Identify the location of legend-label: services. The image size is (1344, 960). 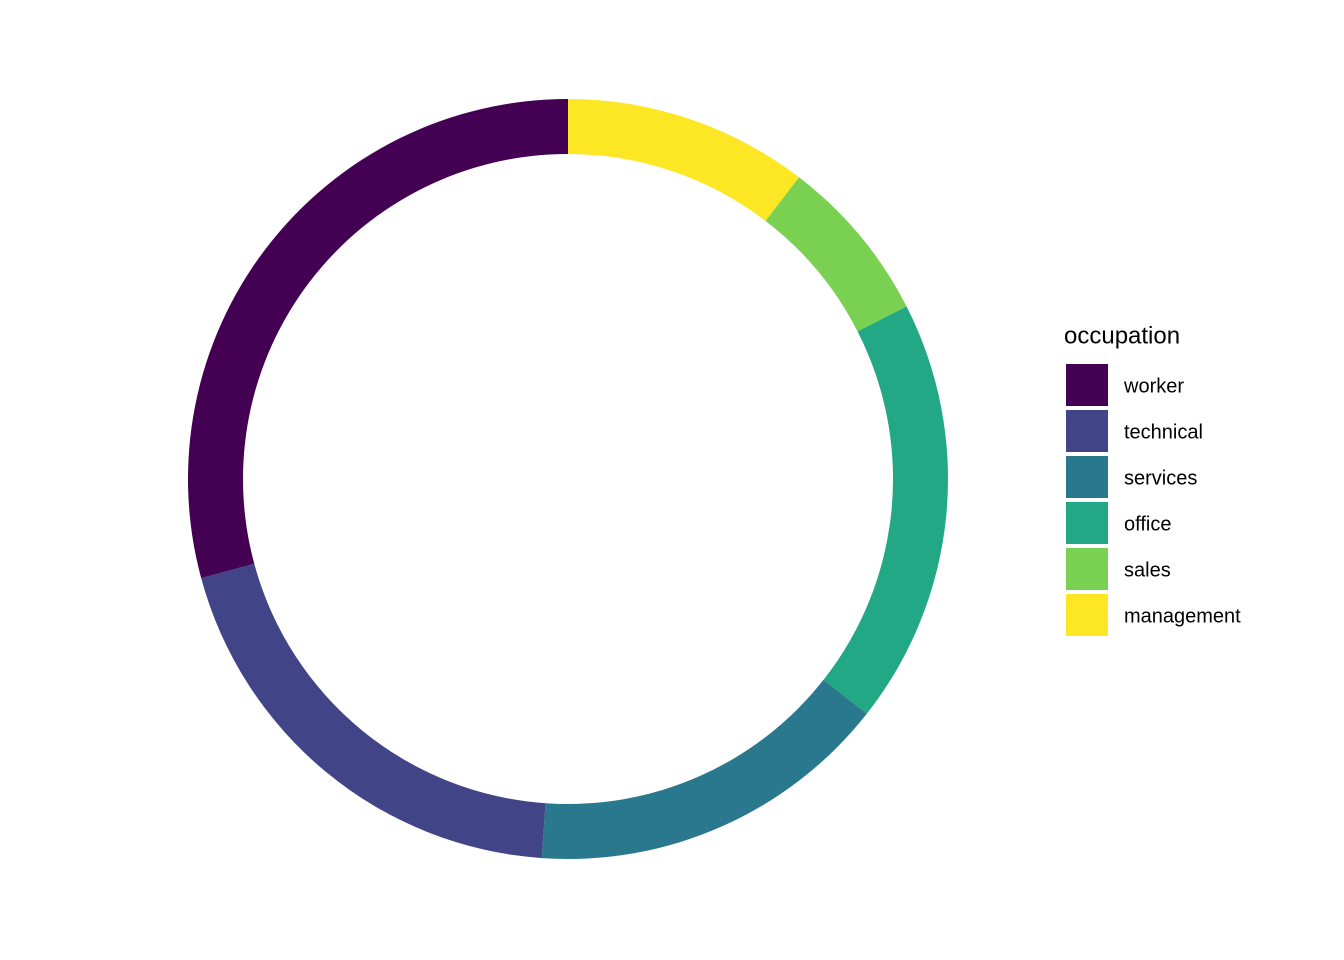
(1160, 478).